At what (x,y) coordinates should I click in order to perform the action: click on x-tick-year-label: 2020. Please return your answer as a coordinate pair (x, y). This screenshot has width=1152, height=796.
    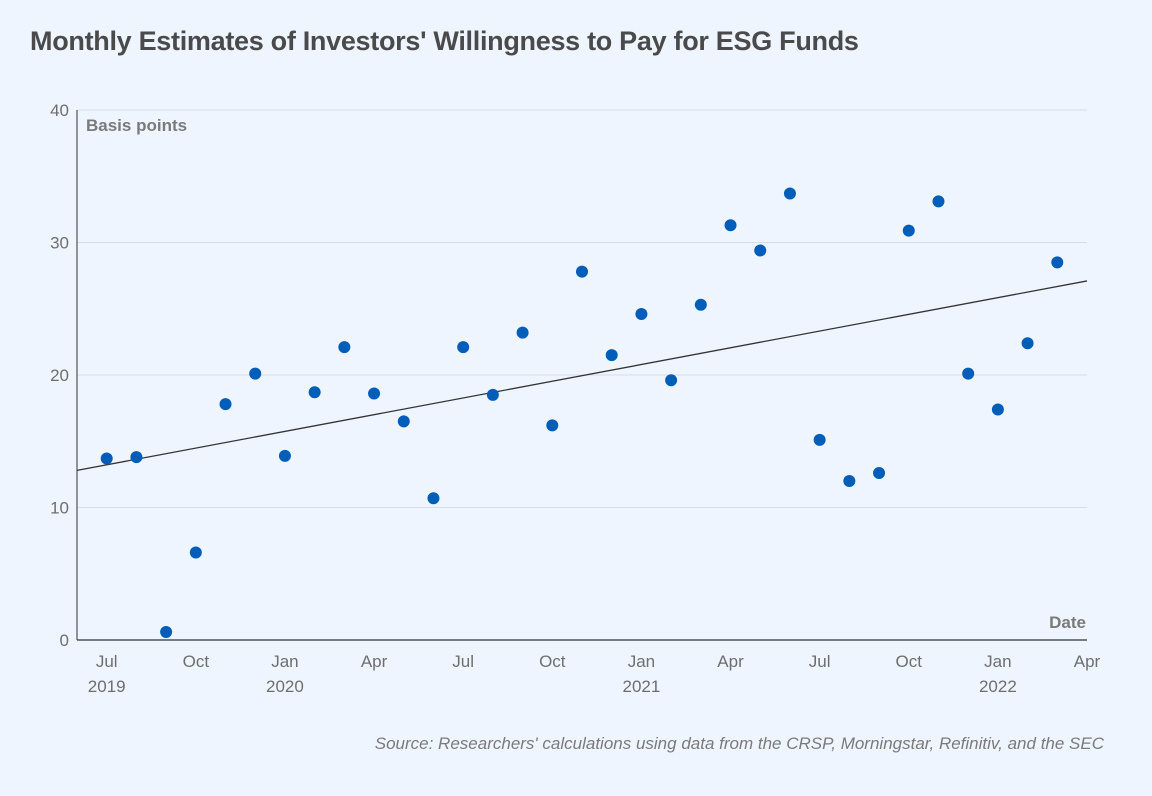
    Looking at the image, I should click on (285, 686).